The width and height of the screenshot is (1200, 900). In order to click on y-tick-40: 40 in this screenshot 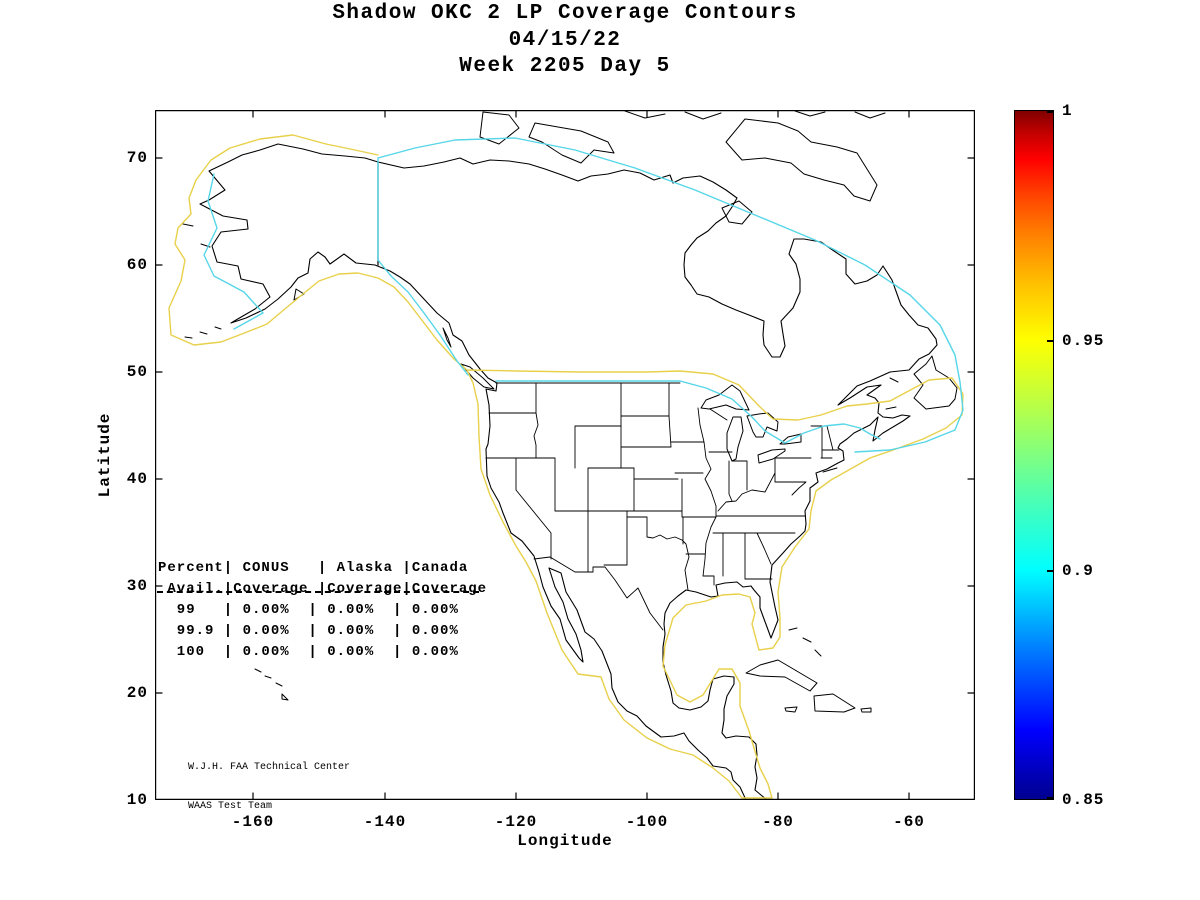, I will do `click(137, 479)`.